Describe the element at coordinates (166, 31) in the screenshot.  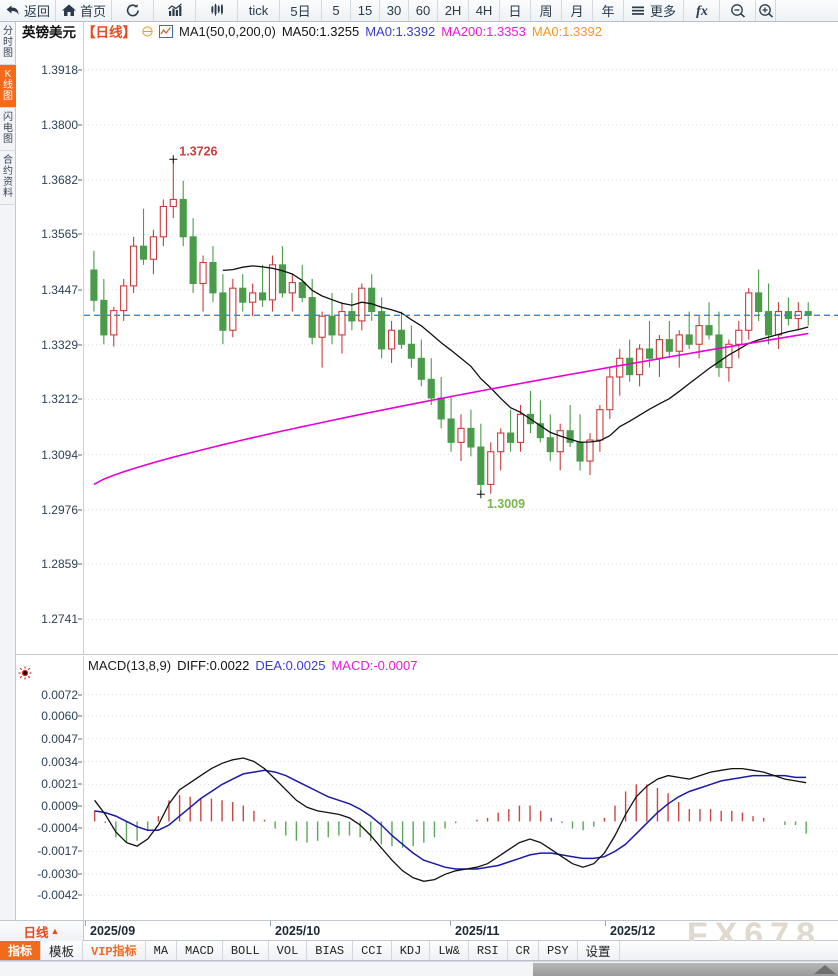
I see `line-chart-icon` at that location.